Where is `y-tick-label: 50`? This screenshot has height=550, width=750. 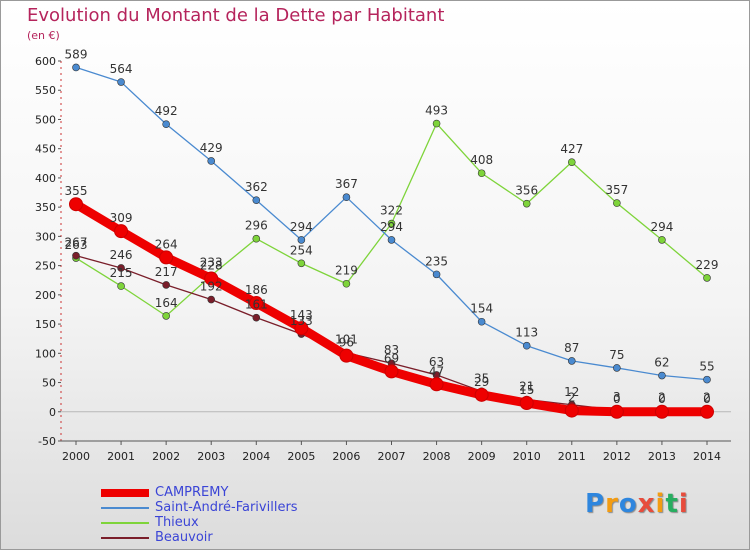
y-tick-label: 50 is located at coordinates (49, 383).